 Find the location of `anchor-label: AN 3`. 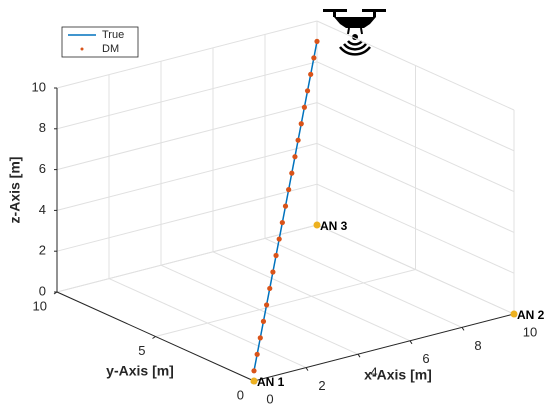

anchor-label: AN 3 is located at coordinates (334, 226).